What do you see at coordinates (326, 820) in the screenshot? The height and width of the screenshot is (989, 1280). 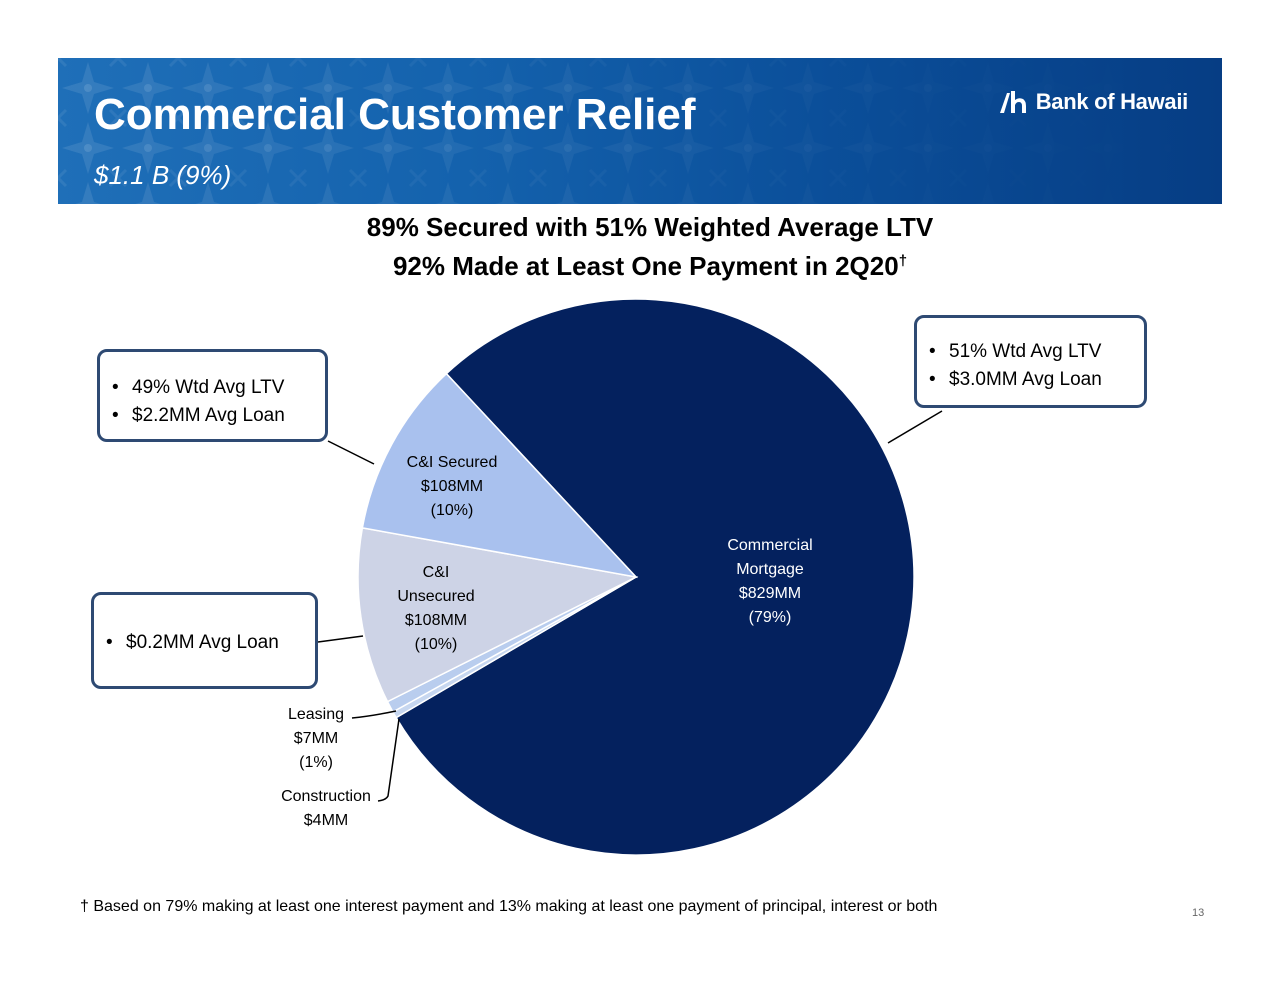 I see `slice-label-construction-1: $4MM` at bounding box center [326, 820].